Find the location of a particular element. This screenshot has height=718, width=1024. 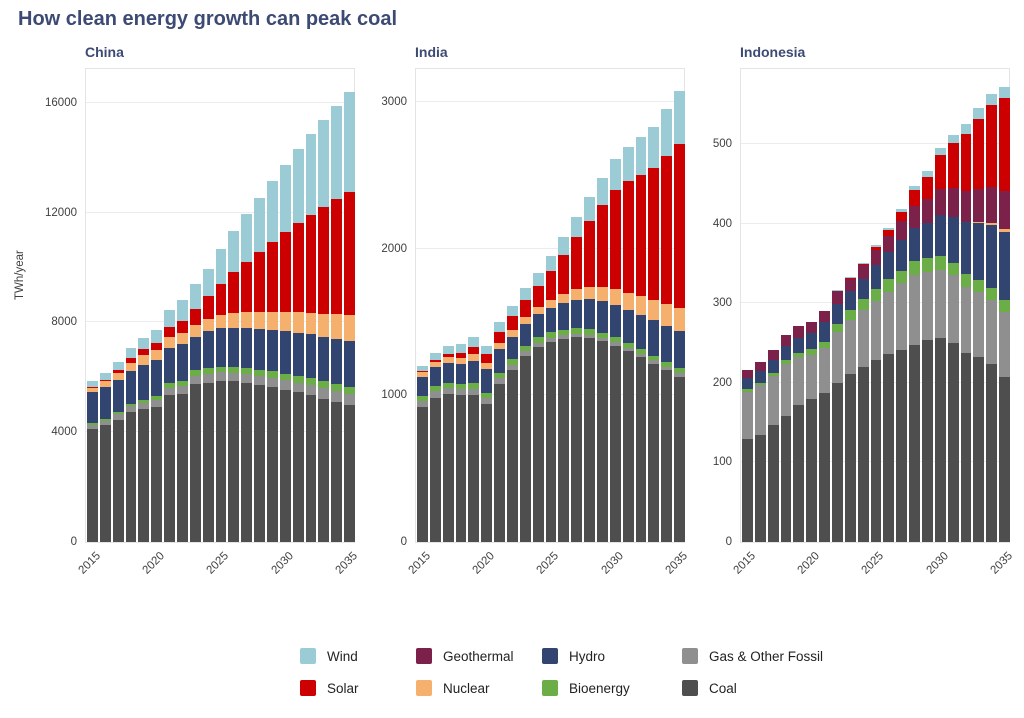

bar-china-2022 is located at coordinates (182, 420).